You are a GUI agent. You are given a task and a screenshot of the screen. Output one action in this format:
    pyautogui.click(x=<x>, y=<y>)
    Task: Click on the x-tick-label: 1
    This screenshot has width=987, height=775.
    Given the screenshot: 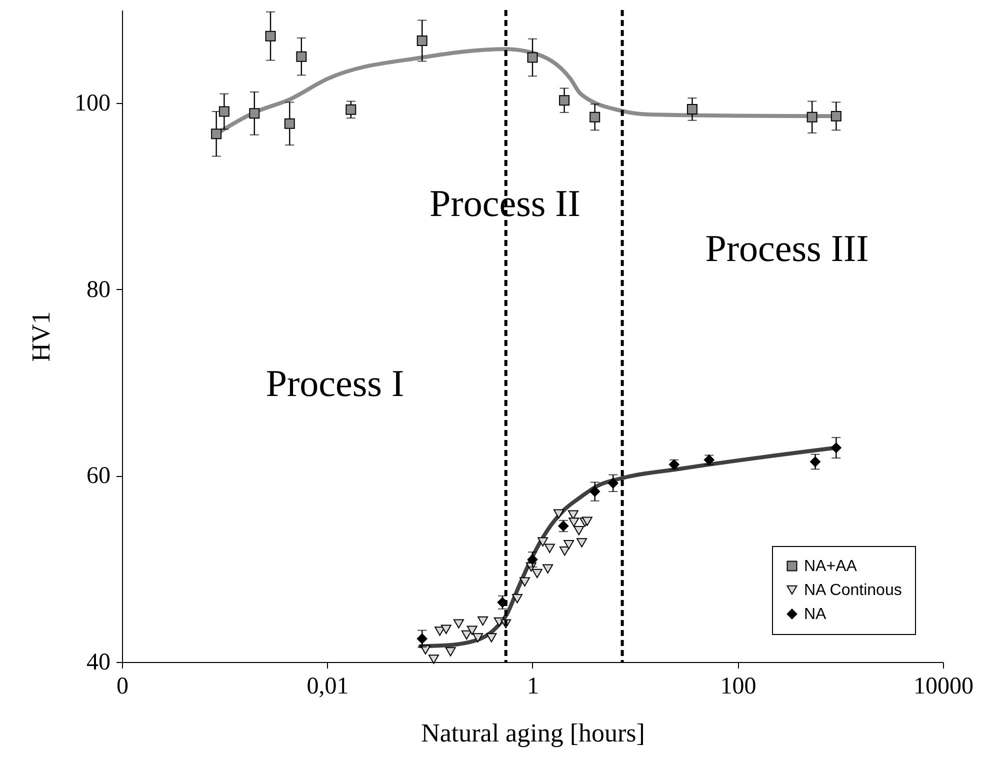 What is the action you would take?
    pyautogui.click(x=533, y=687)
    